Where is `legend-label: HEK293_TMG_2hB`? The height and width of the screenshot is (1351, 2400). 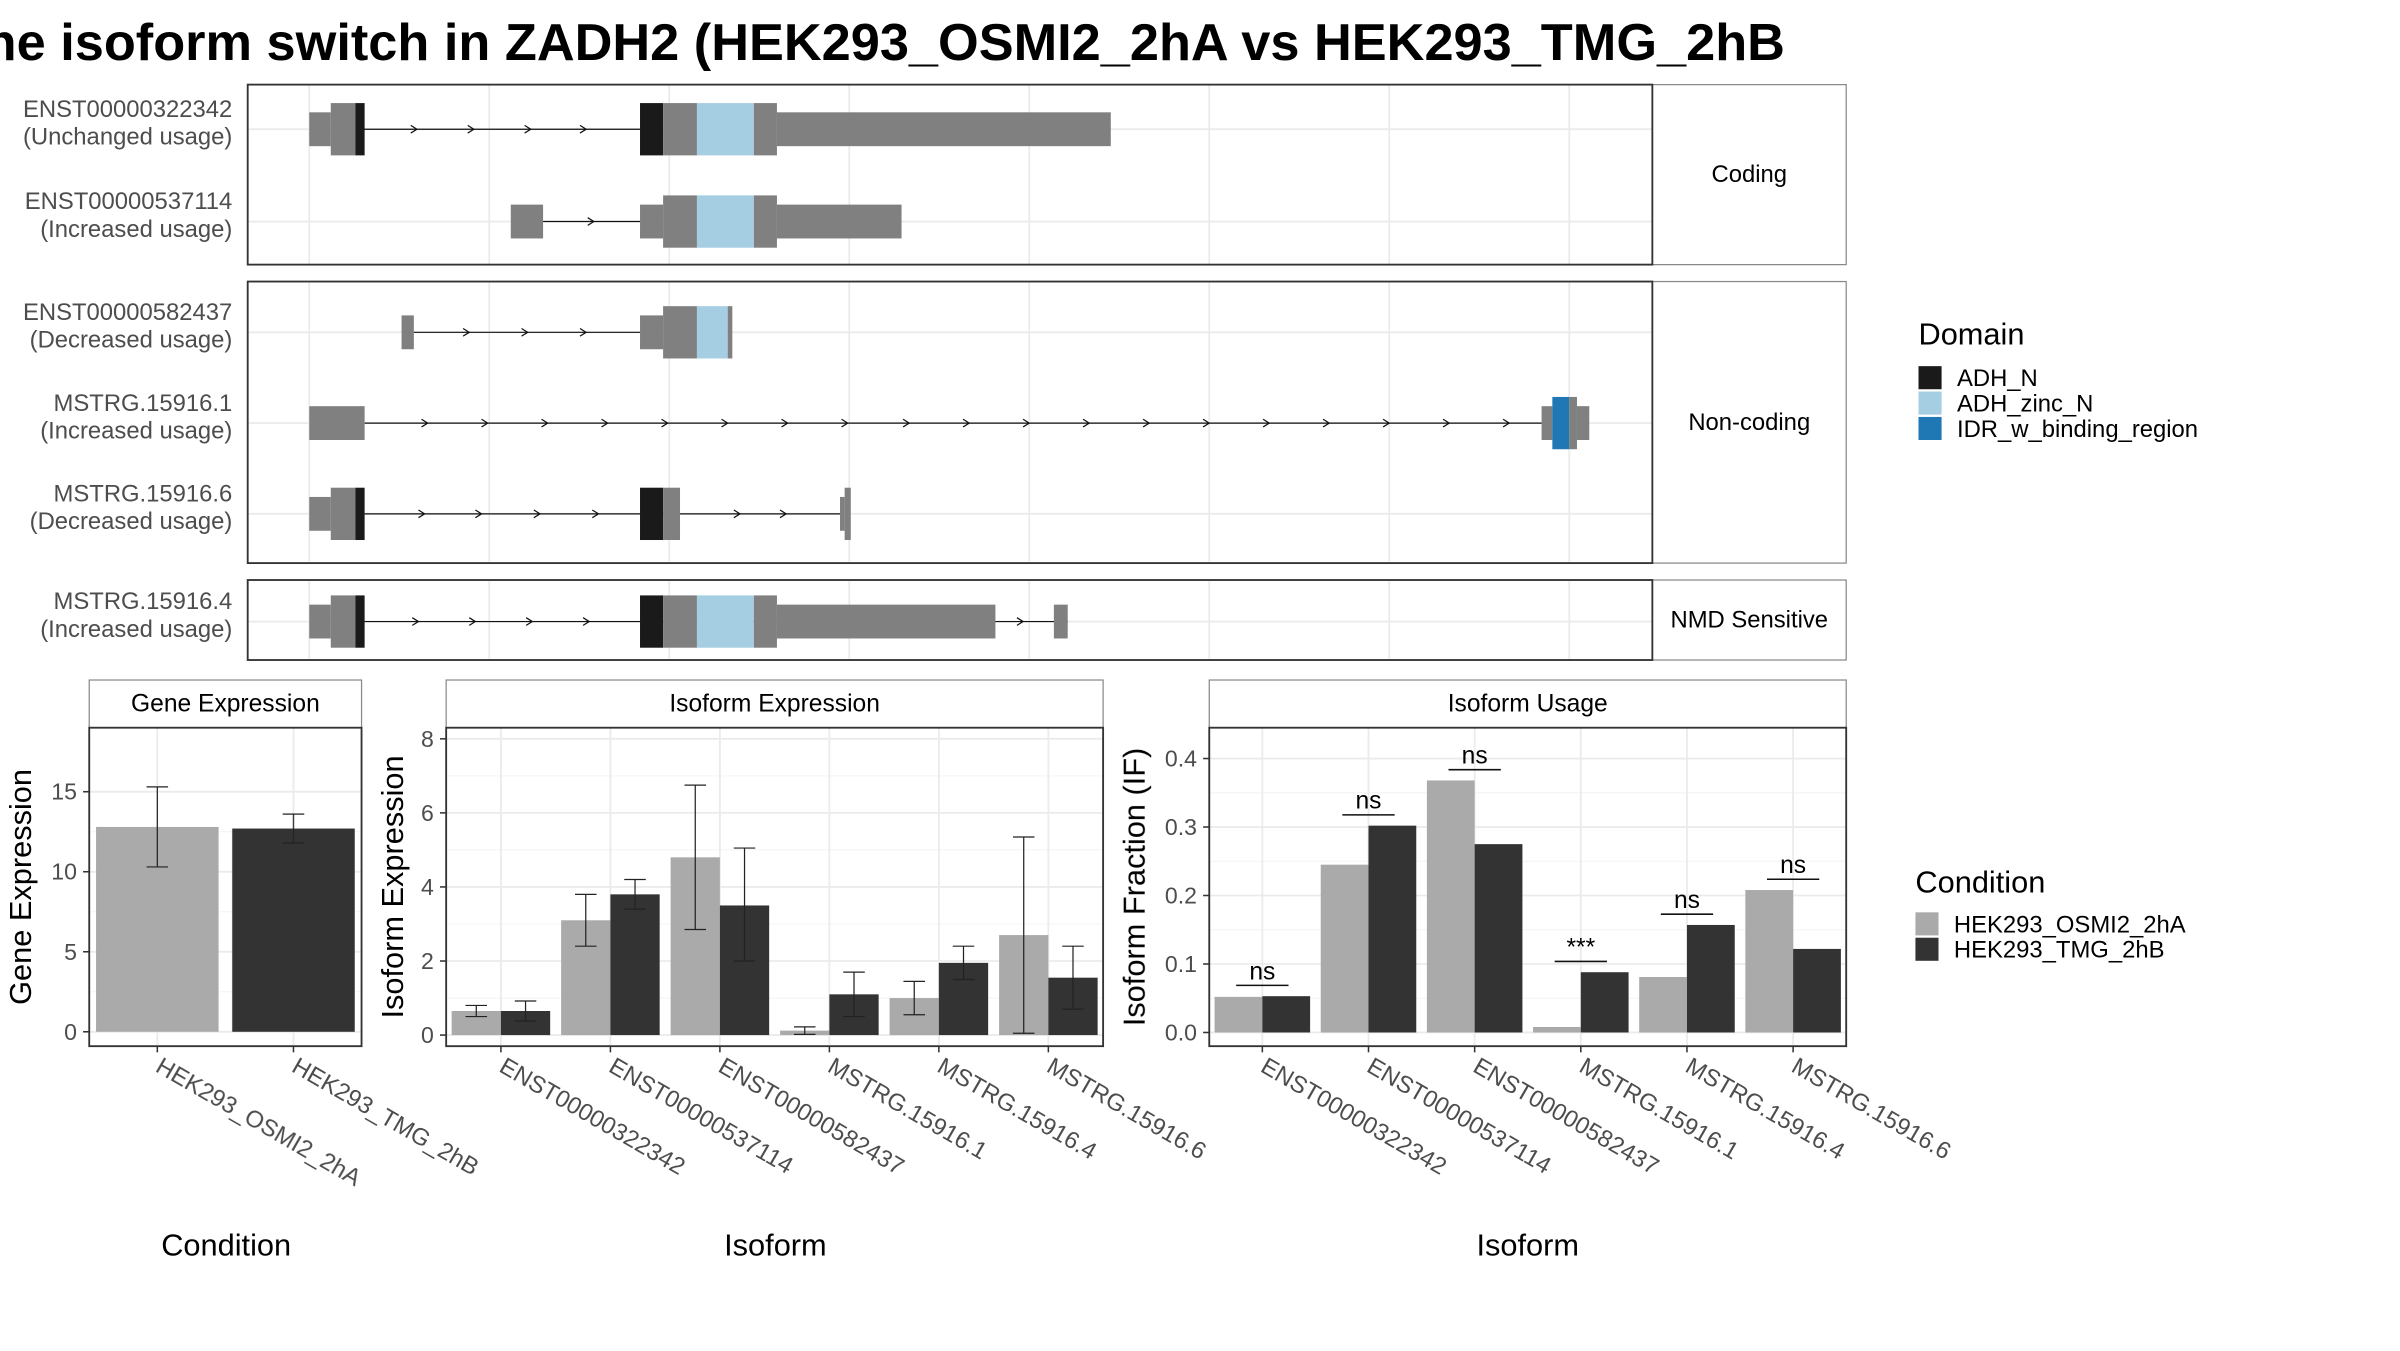 legend-label: HEK293_TMG_2hB is located at coordinates (2059, 950).